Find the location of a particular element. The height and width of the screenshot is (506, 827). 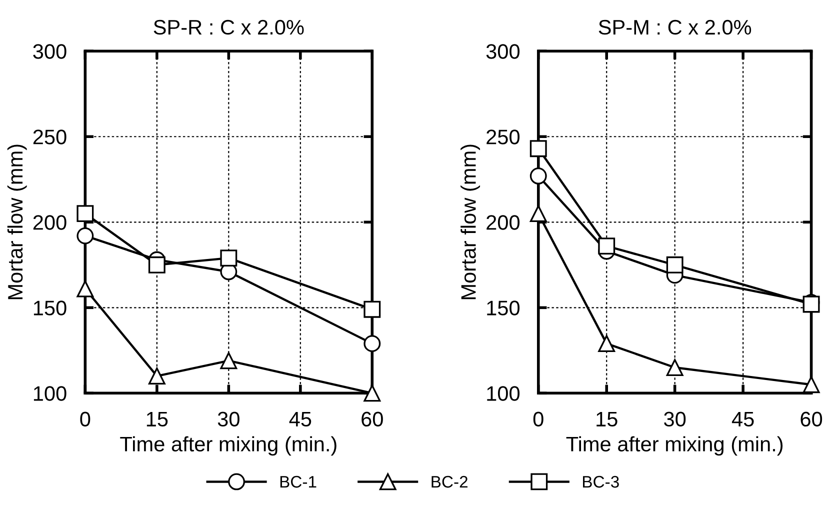

chart-title: SP-M : C x 2.0% is located at coordinates (675, 27).